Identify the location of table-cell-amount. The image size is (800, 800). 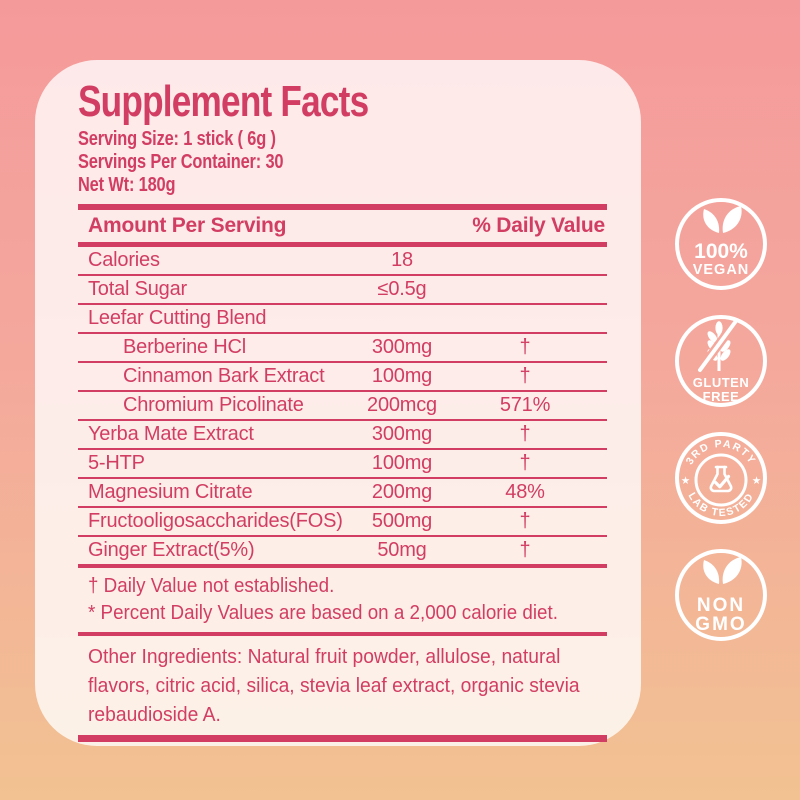
(402, 318).